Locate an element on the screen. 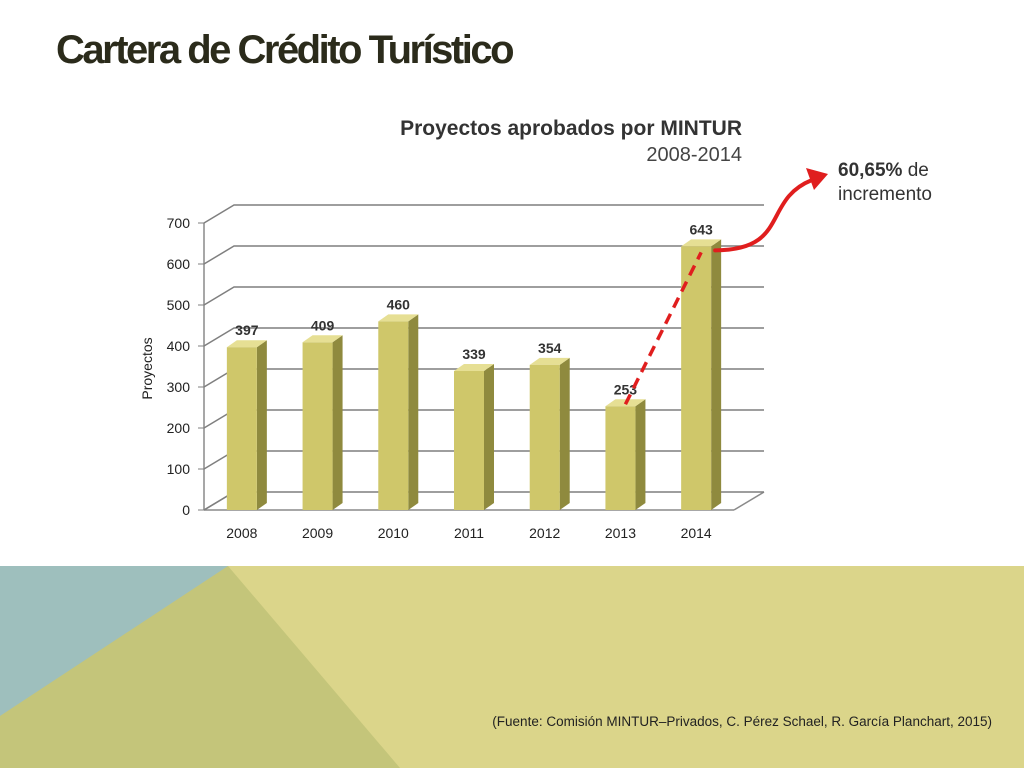  y-tick-label: 200 is located at coordinates (179, 428).